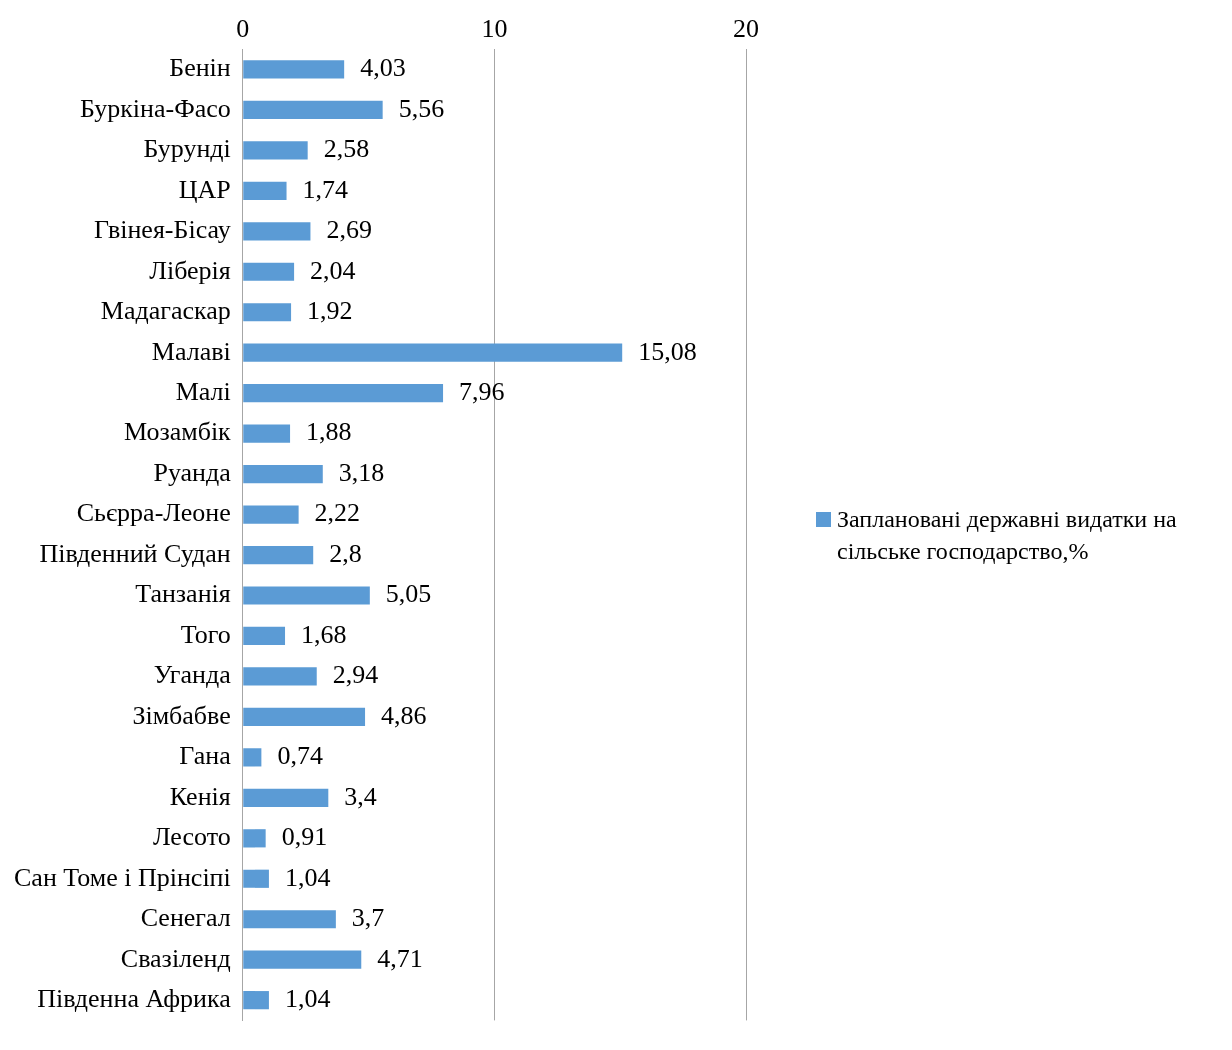 The width and height of the screenshot is (1232, 1050). What do you see at coordinates (192, 675) in the screenshot?
I see `y-tick-label: Уганда` at bounding box center [192, 675].